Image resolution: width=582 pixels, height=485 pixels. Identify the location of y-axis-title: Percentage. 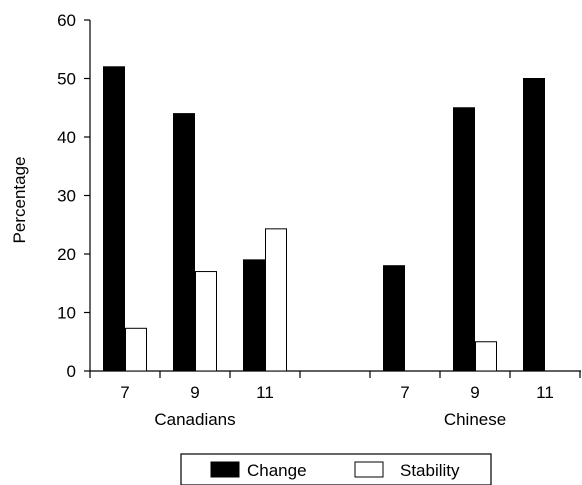
(19, 200).